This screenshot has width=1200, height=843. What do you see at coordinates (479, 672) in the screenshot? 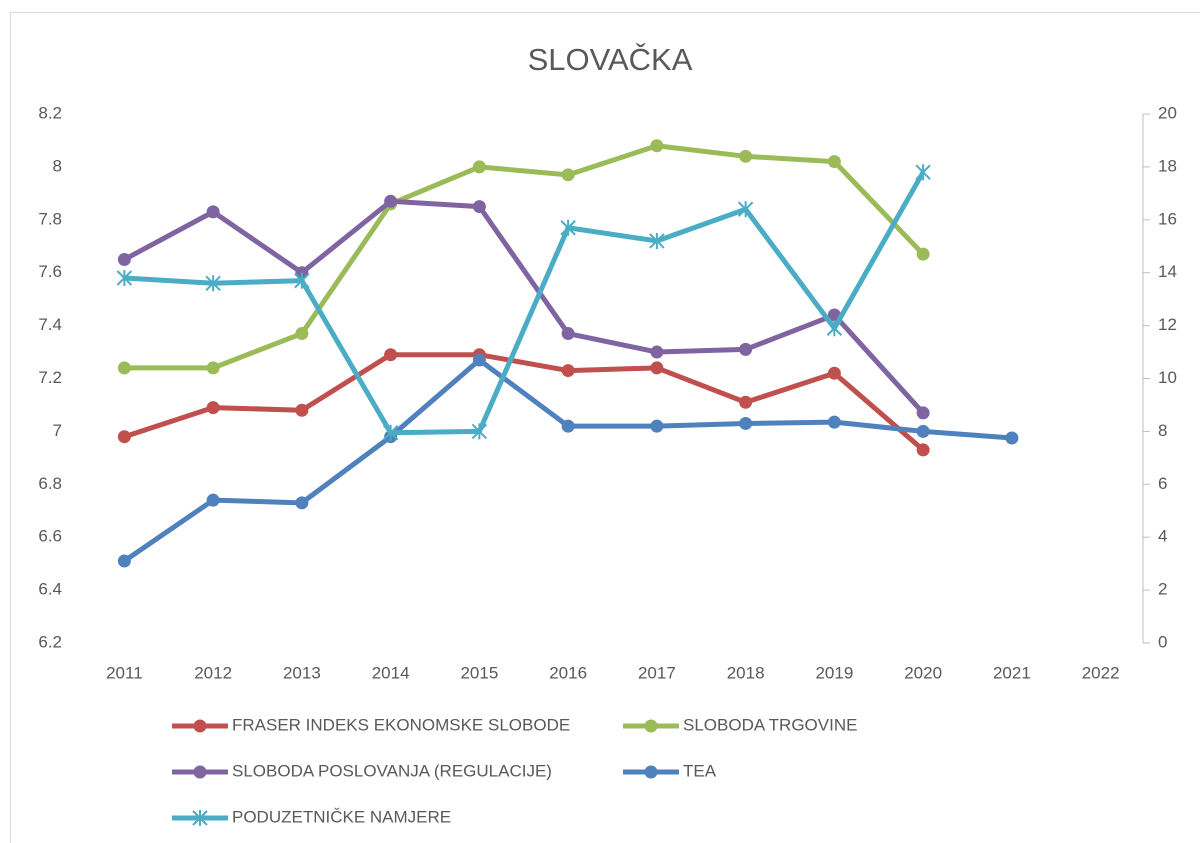
I see `x-tick-label: 2015` at bounding box center [479, 672].